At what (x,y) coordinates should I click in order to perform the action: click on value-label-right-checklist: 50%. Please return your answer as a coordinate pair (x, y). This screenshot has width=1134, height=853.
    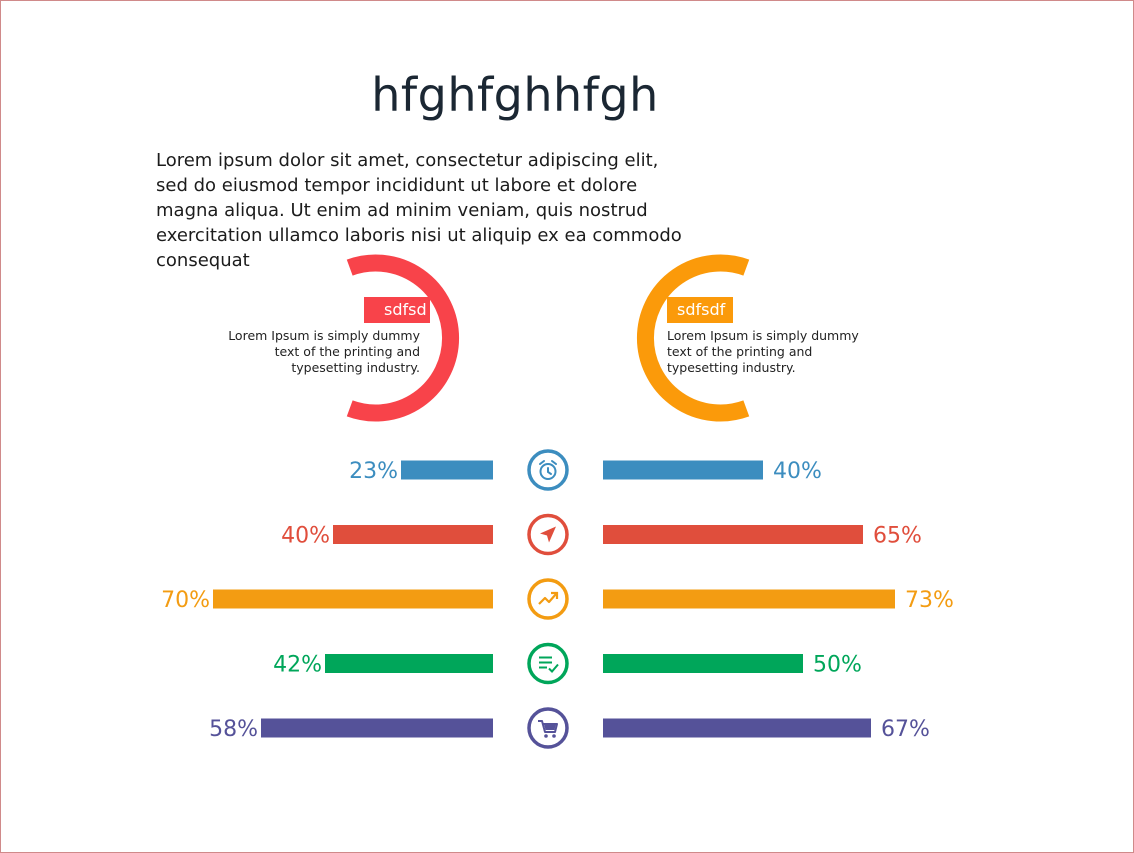
    Looking at the image, I should click on (837, 665).